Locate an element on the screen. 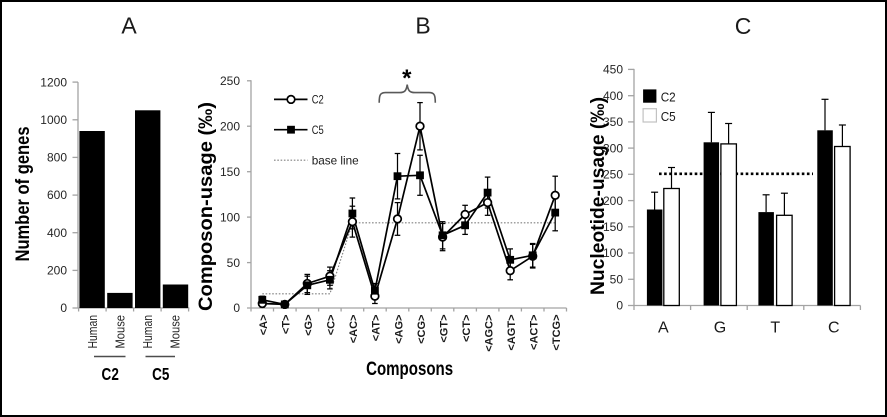 The image size is (887, 417). svg-text: Nucleotide-usage (‰) is located at coordinates (598, 196).